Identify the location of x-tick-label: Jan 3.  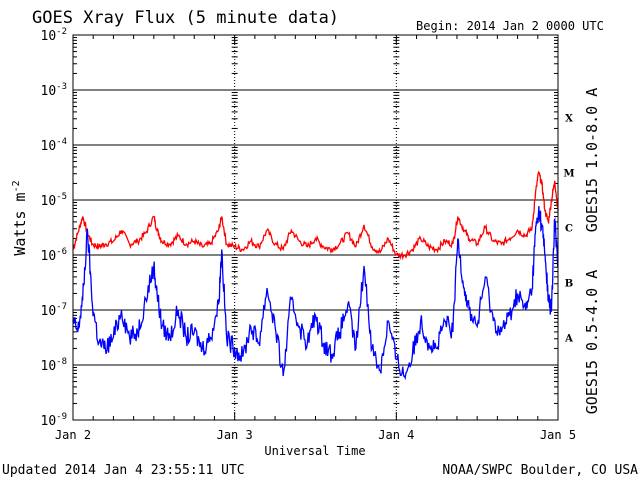
(235, 435).